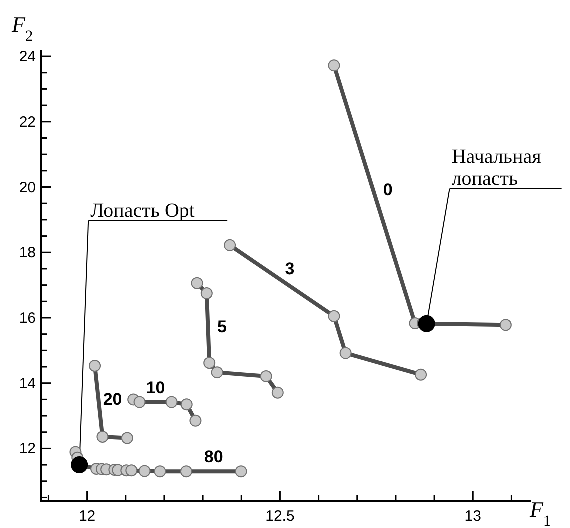 Image resolution: width=570 pixels, height=528 pixels. Describe the element at coordinates (27, 318) in the screenshot. I see `y-tick-label: 16` at that location.